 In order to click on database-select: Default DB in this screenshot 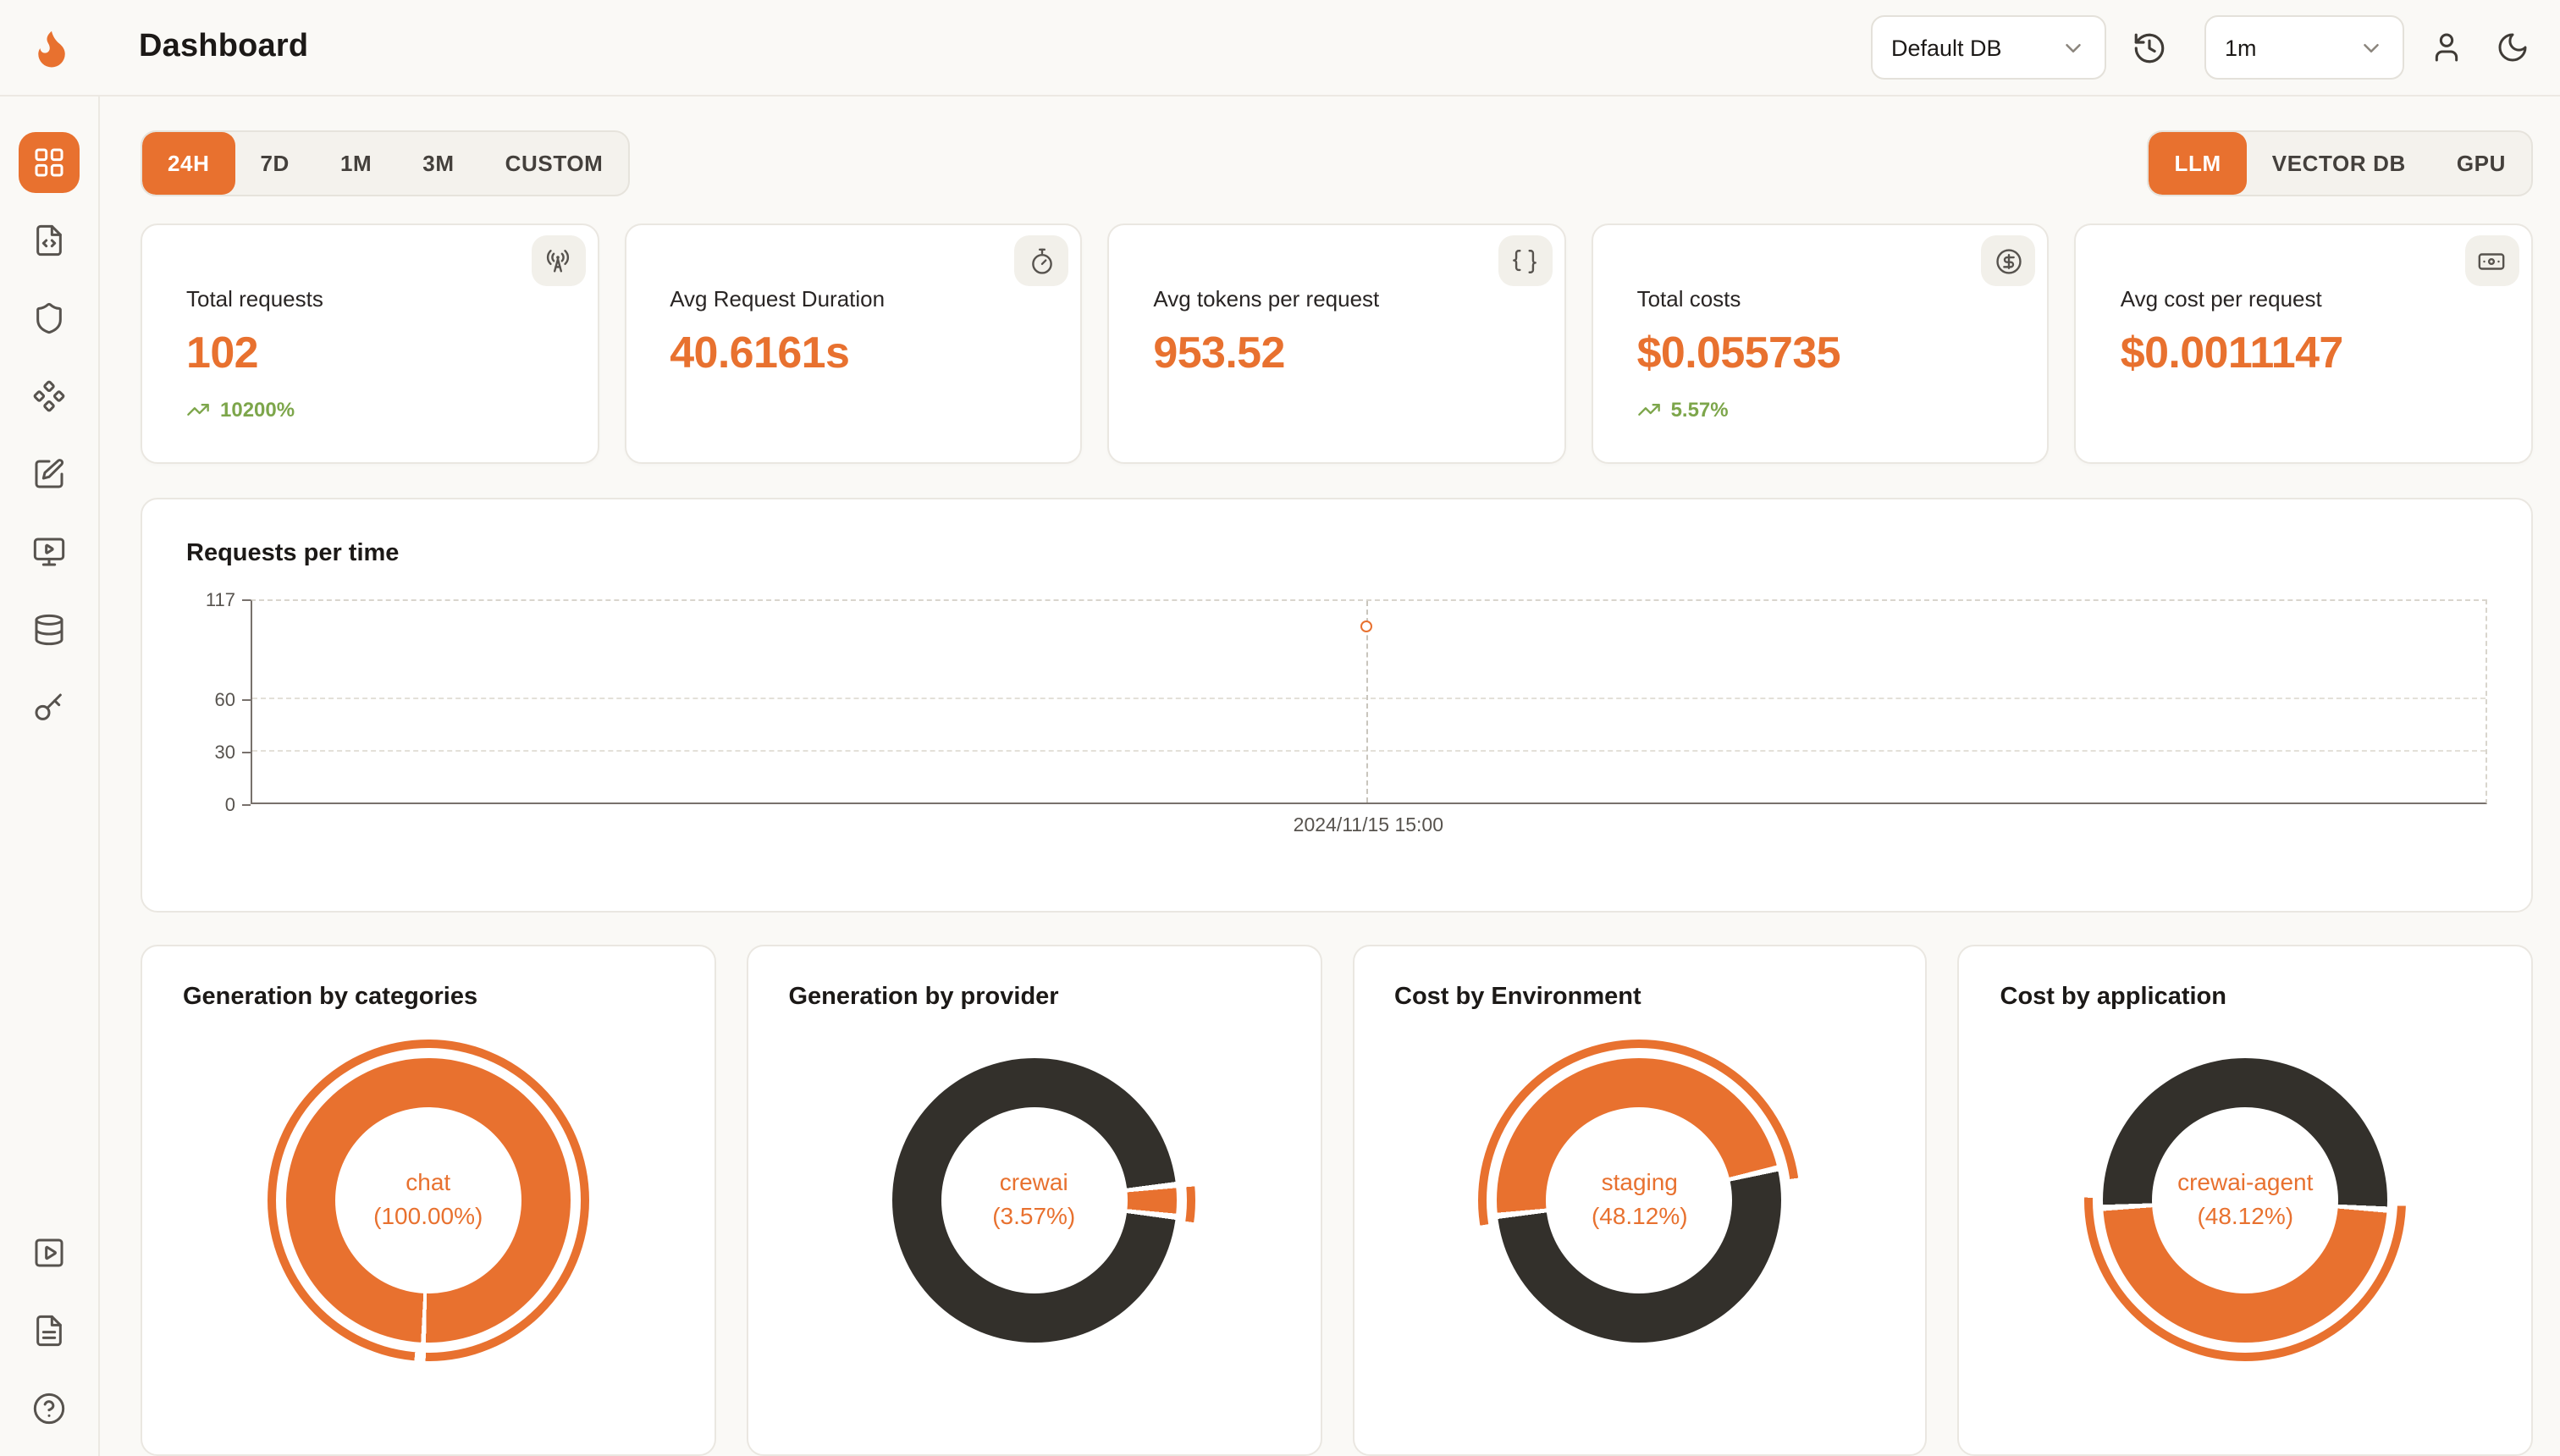, I will do `click(1988, 47)`.